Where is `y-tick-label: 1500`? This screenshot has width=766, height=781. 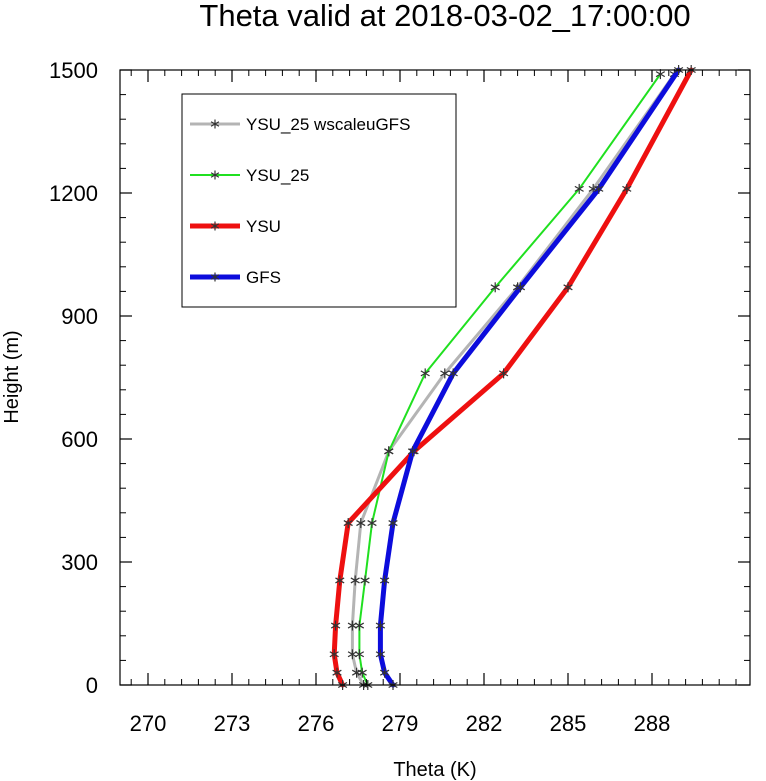 y-tick-label: 1500 is located at coordinates (73, 70).